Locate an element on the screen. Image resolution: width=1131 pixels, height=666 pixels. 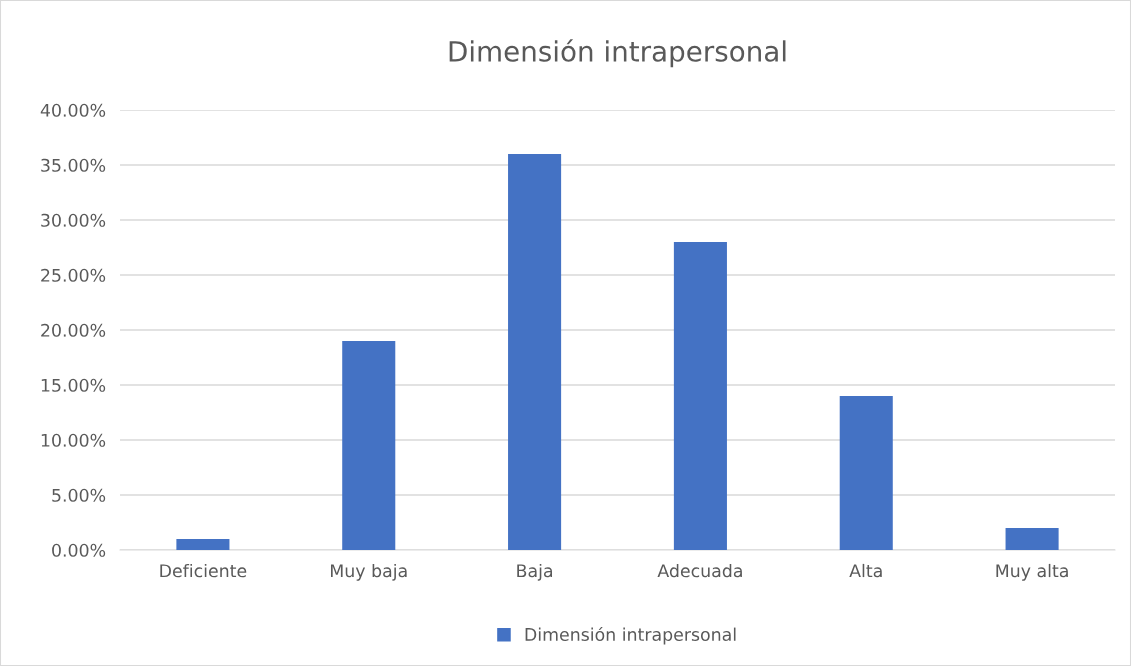
y-tick-label: 15.00% is located at coordinates (73, 385).